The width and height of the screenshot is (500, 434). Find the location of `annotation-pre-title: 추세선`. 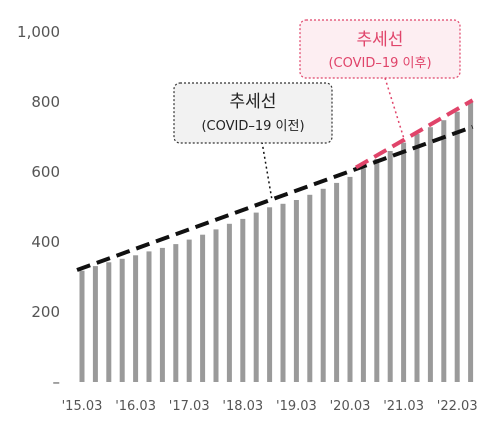

annotation-pre-title: 추세선 is located at coordinates (253, 102).